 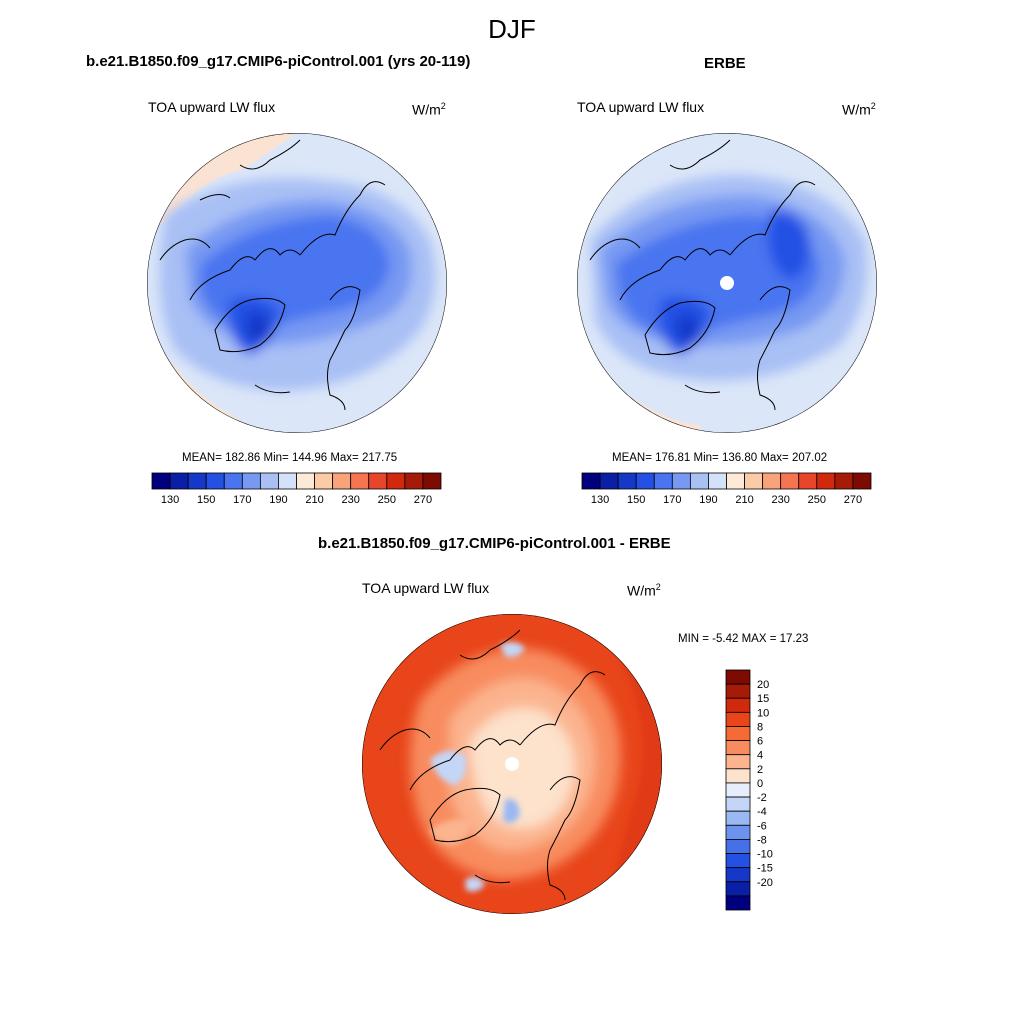 What do you see at coordinates (423, 500) in the screenshot?
I see `left-colorbar-tick-label: 270` at bounding box center [423, 500].